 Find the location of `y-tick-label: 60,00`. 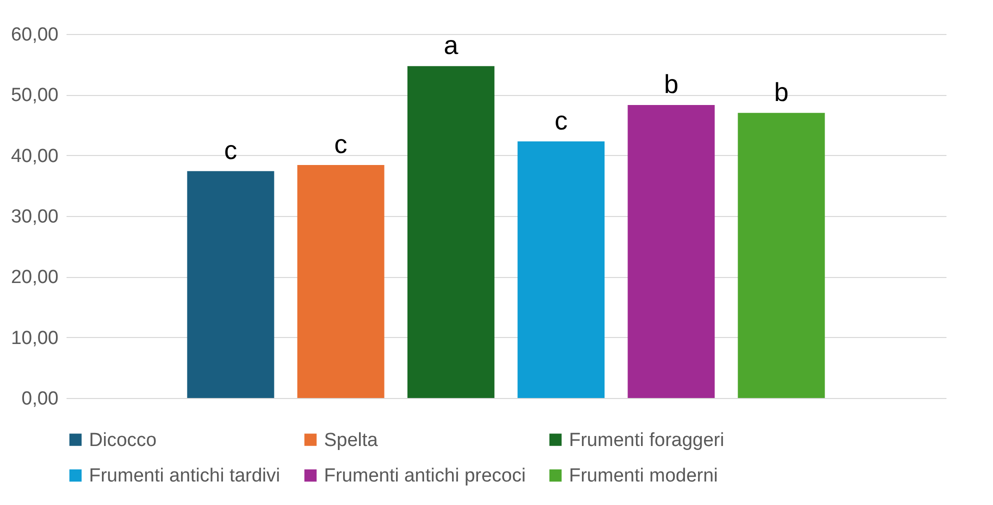

y-tick-label: 60,00 is located at coordinates (34, 35).